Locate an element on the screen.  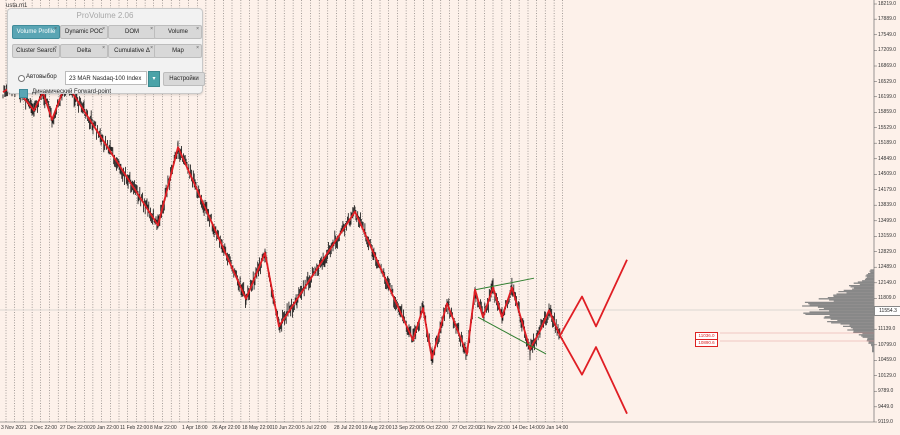
time-tick-label: 13 Sep 22:00 is located at coordinates (407, 428).